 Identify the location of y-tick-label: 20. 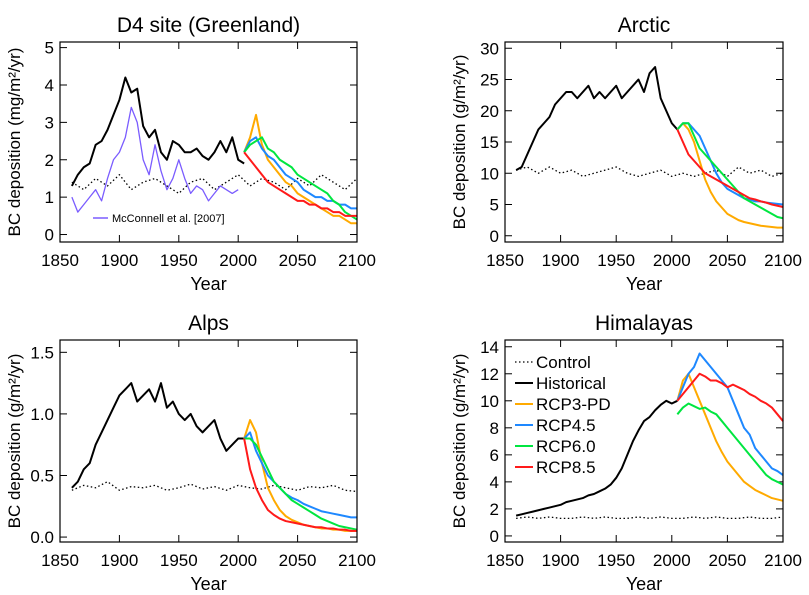
(489, 111).